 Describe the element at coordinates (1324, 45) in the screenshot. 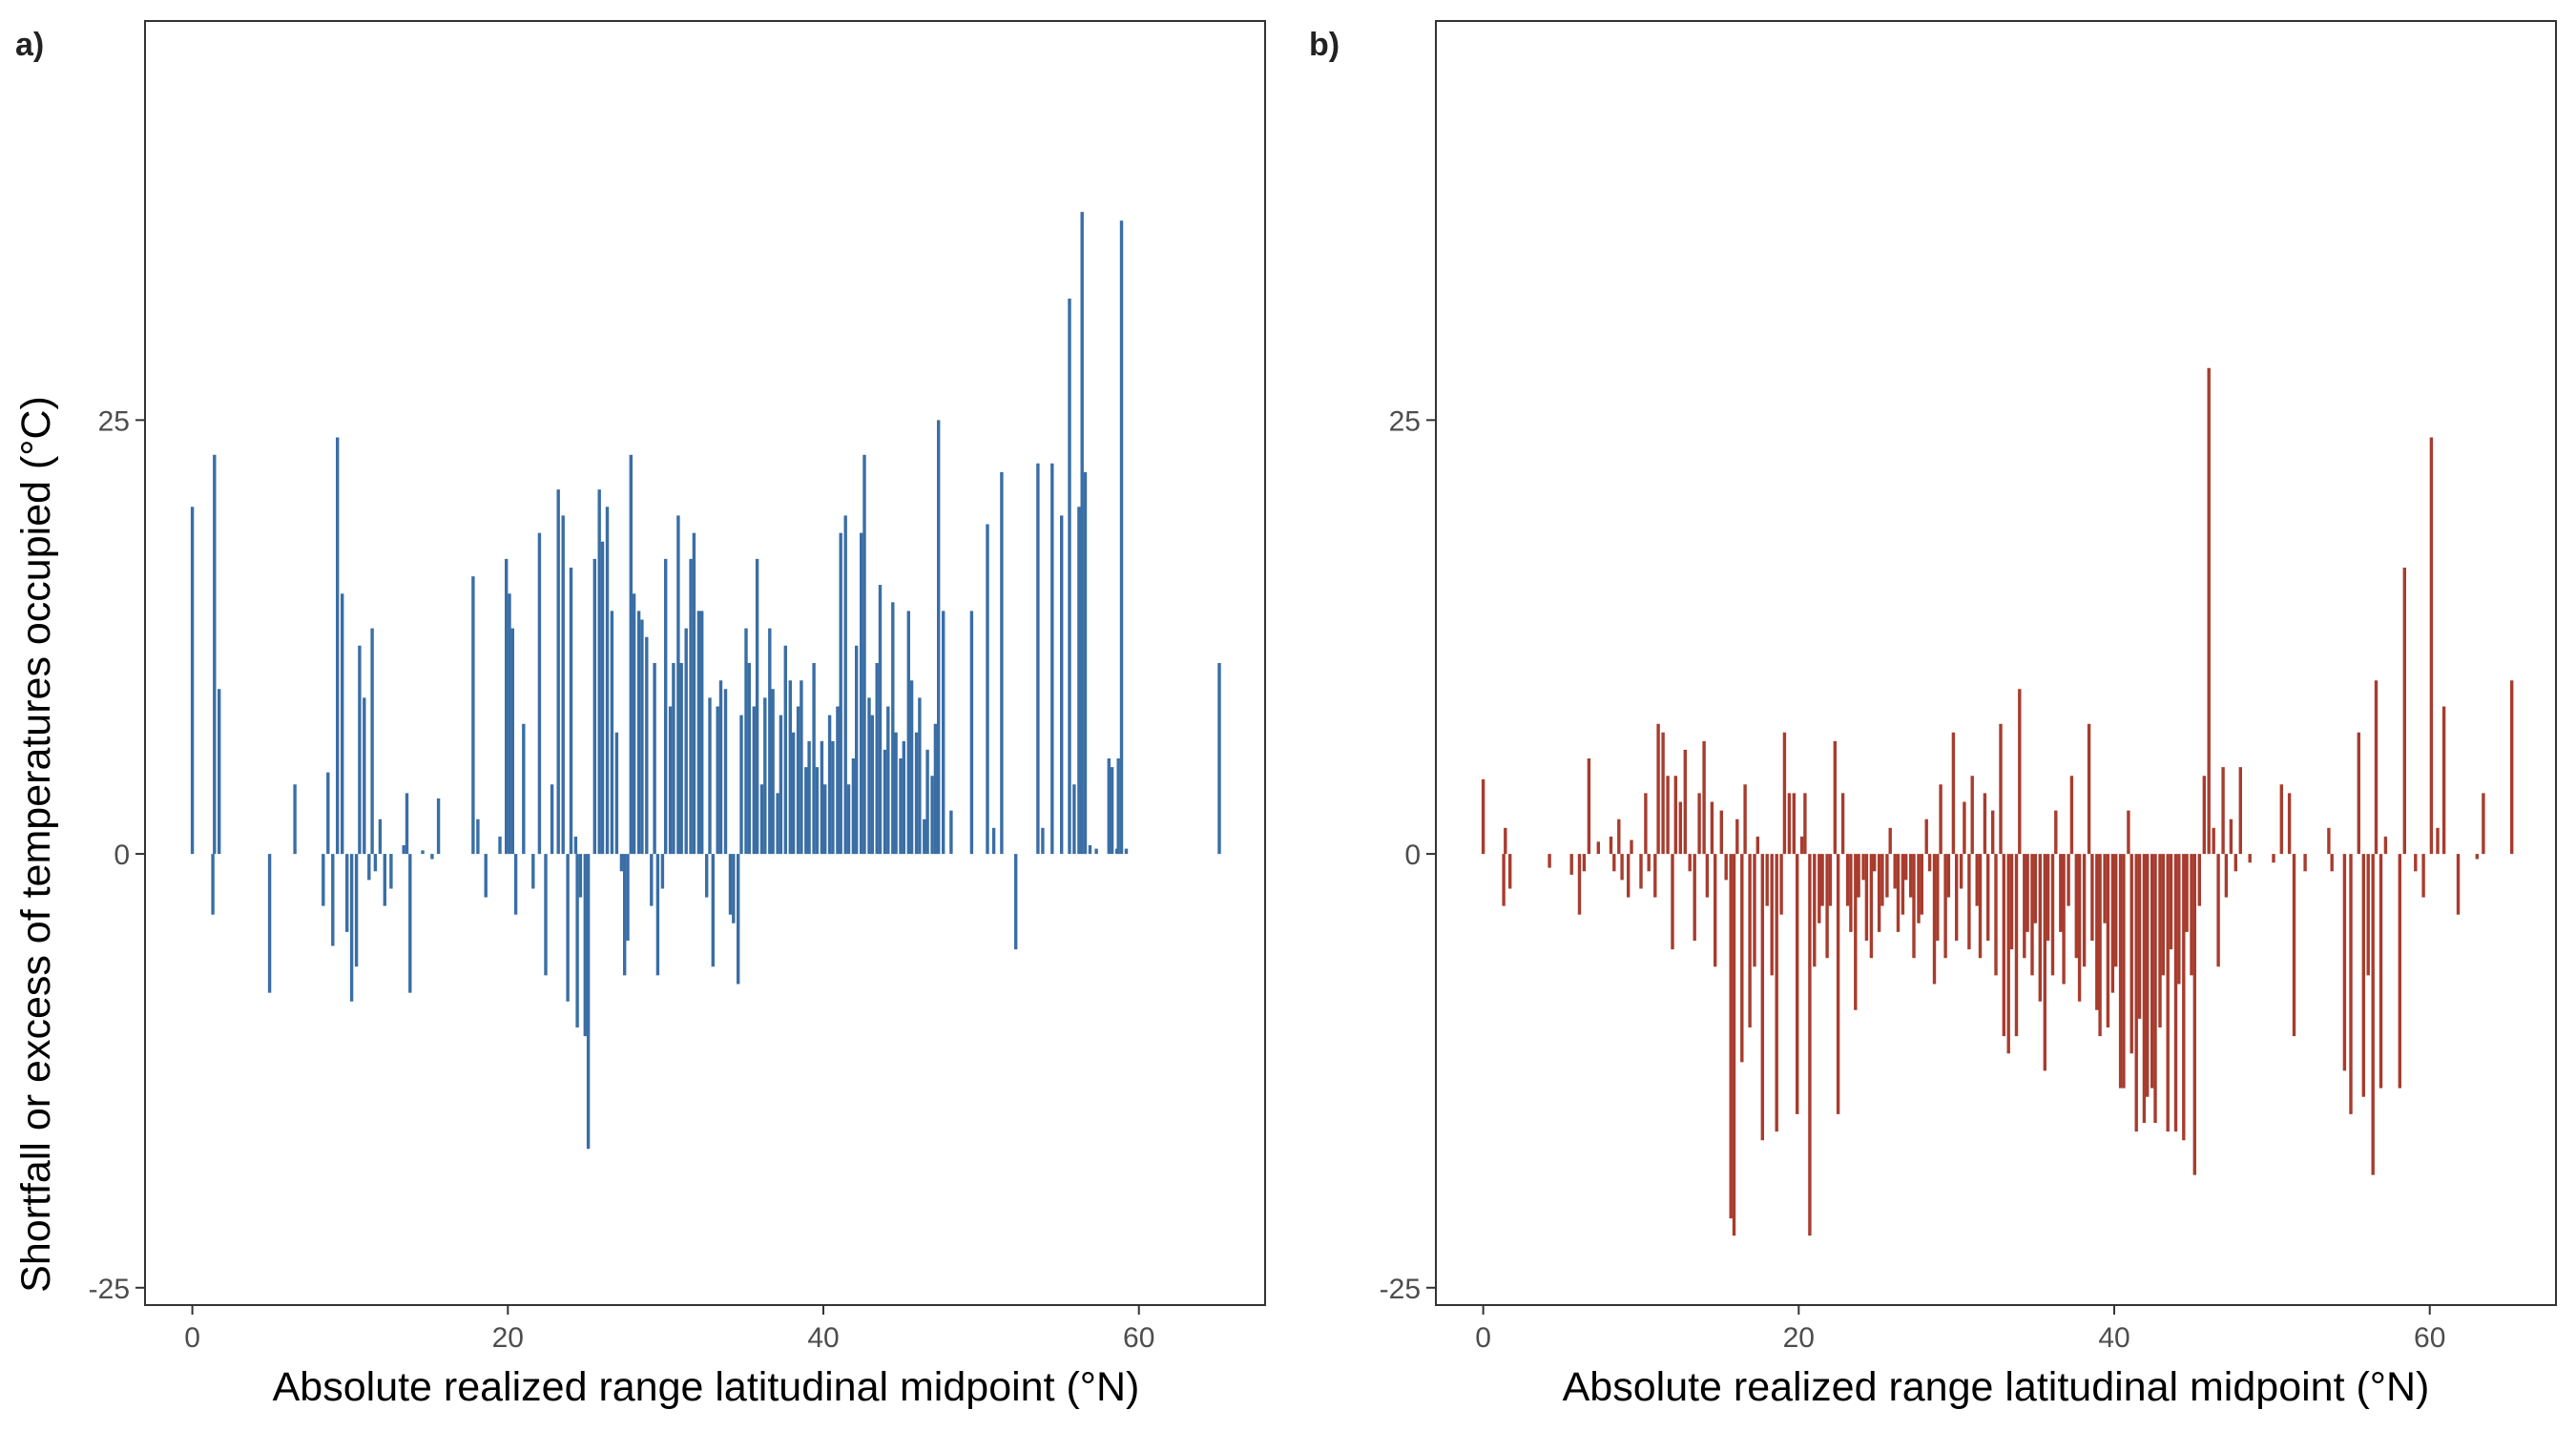

I see `panel-label: b)` at that location.